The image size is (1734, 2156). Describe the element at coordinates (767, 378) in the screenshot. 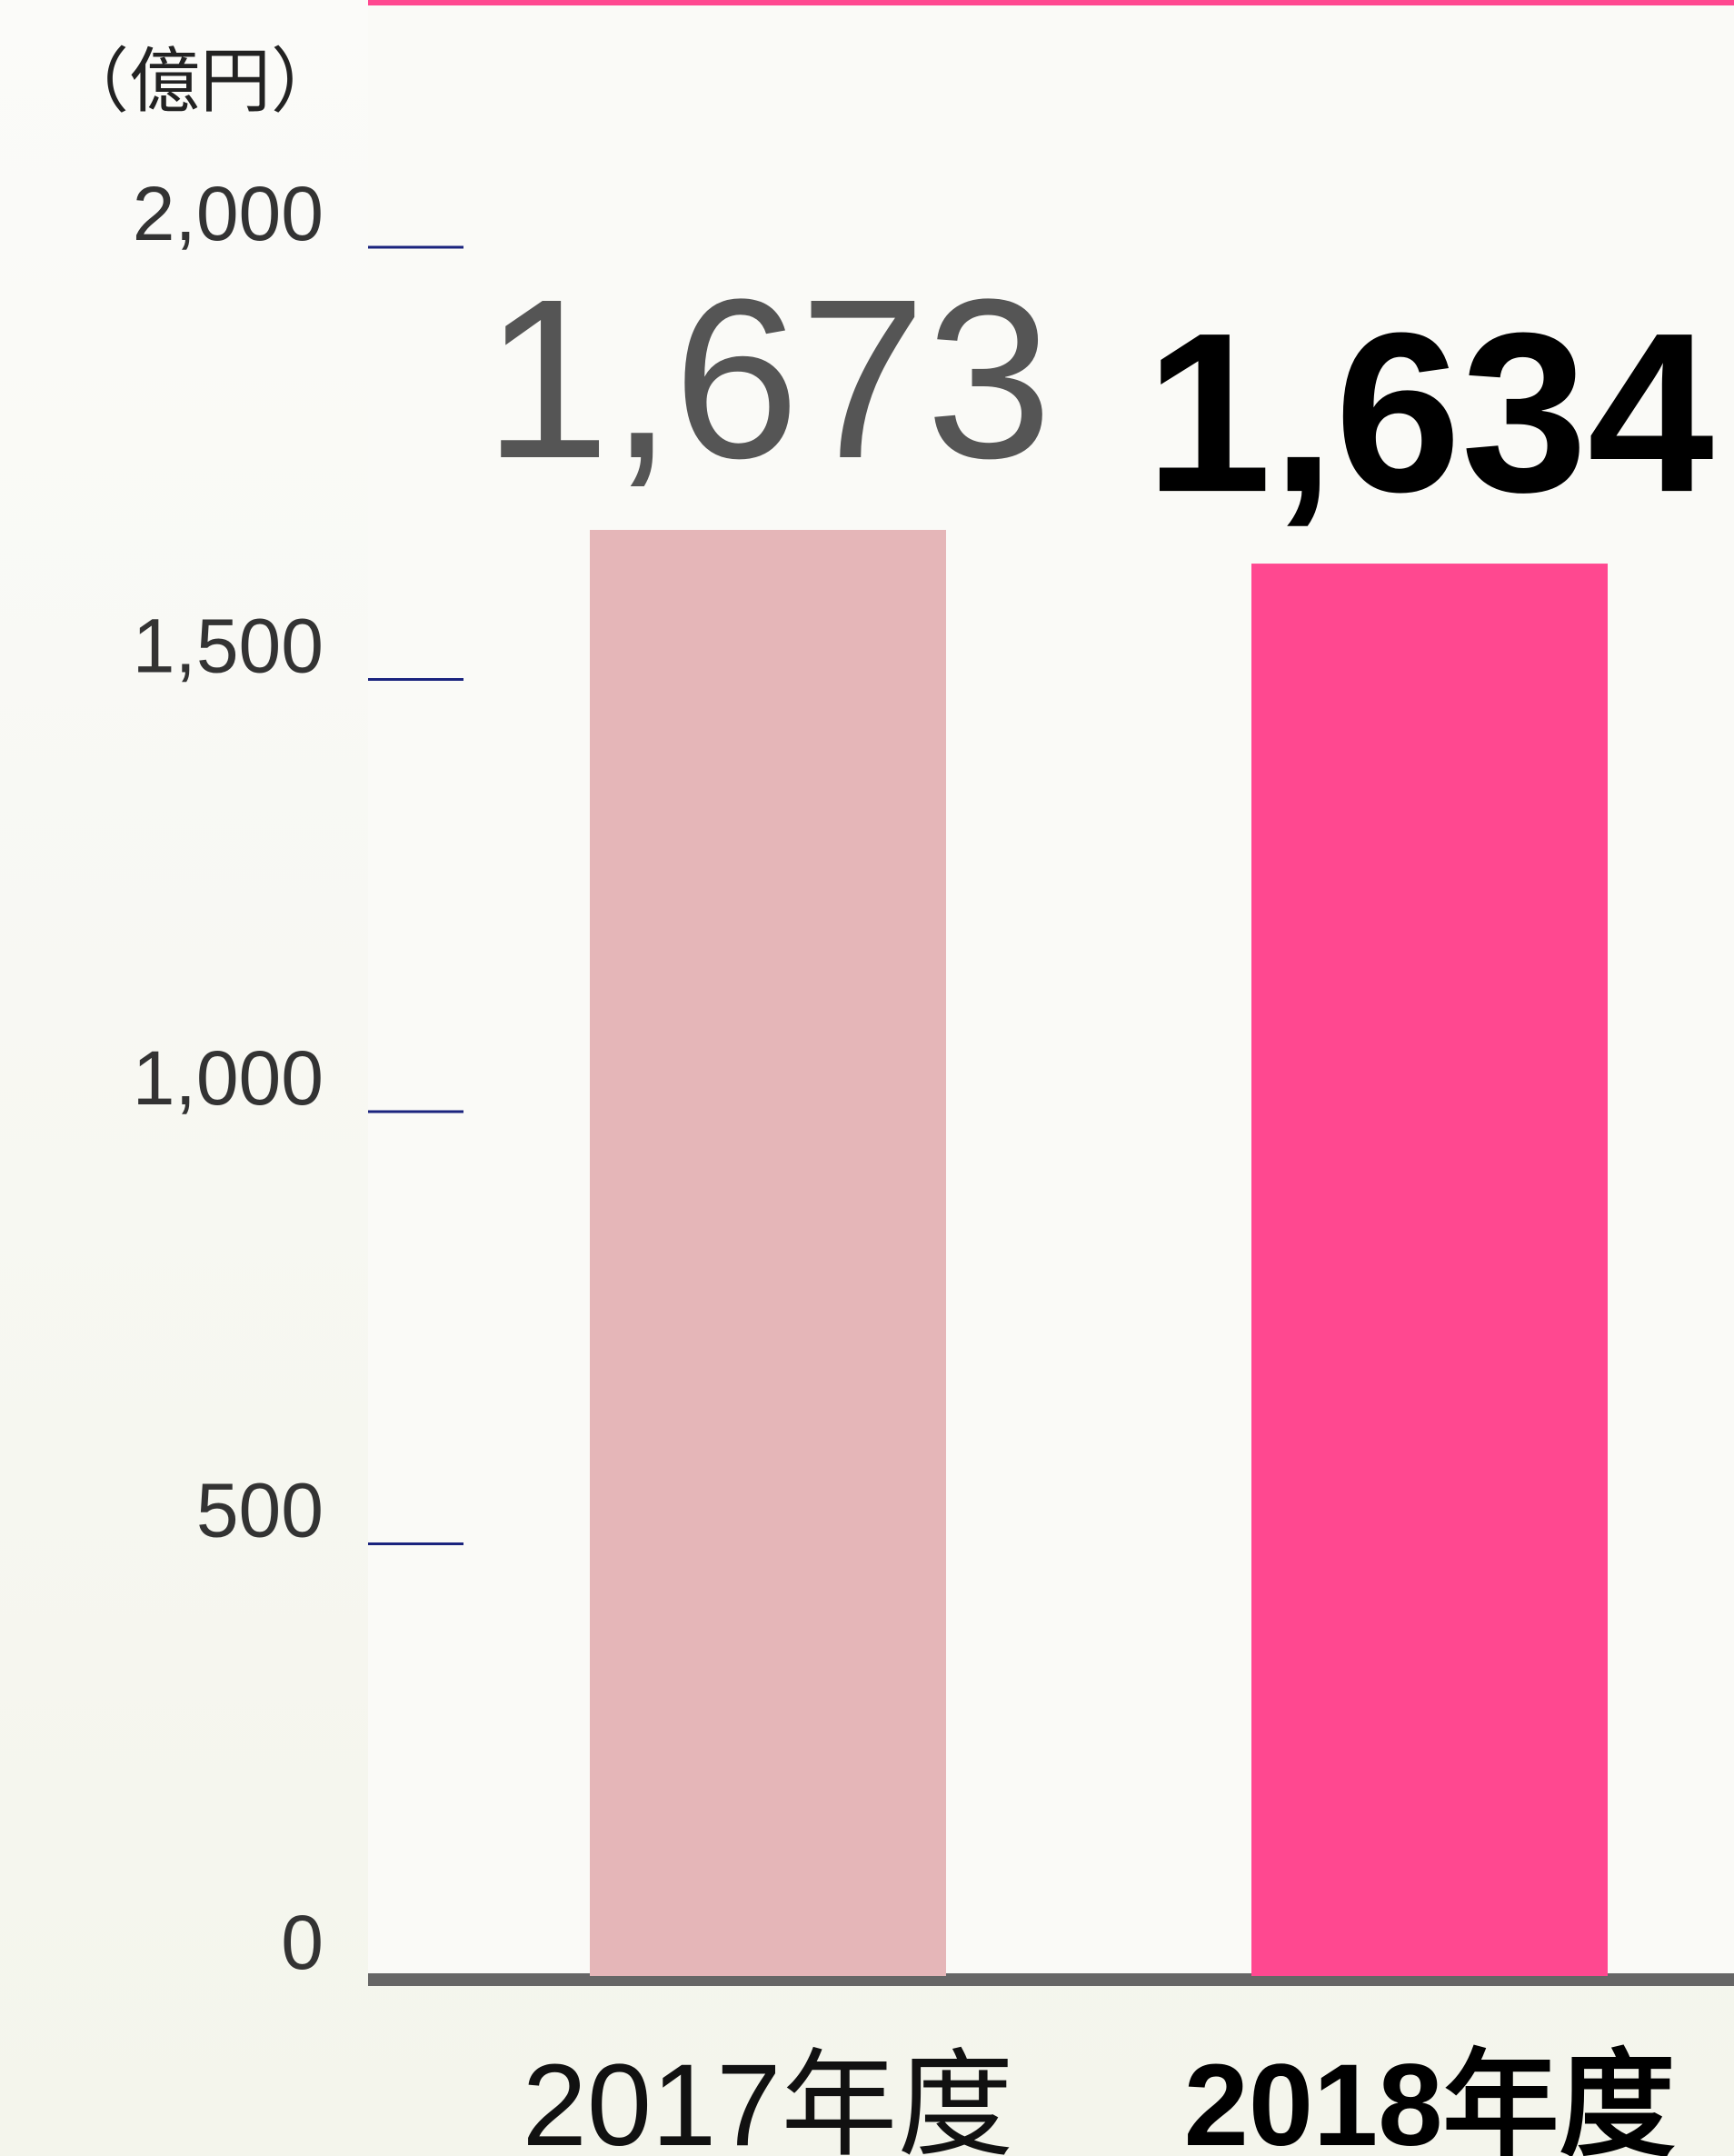

I see `value-label: 1,673` at that location.